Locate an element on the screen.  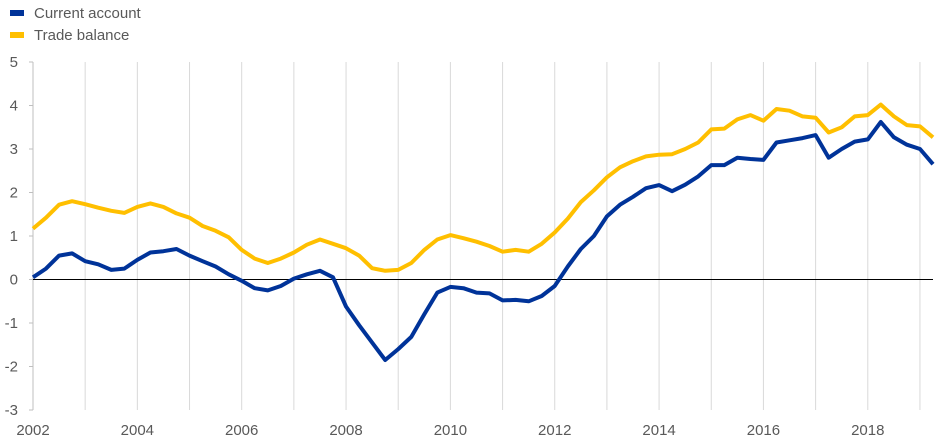
y-tick-label: -3 is located at coordinates (11, 410).